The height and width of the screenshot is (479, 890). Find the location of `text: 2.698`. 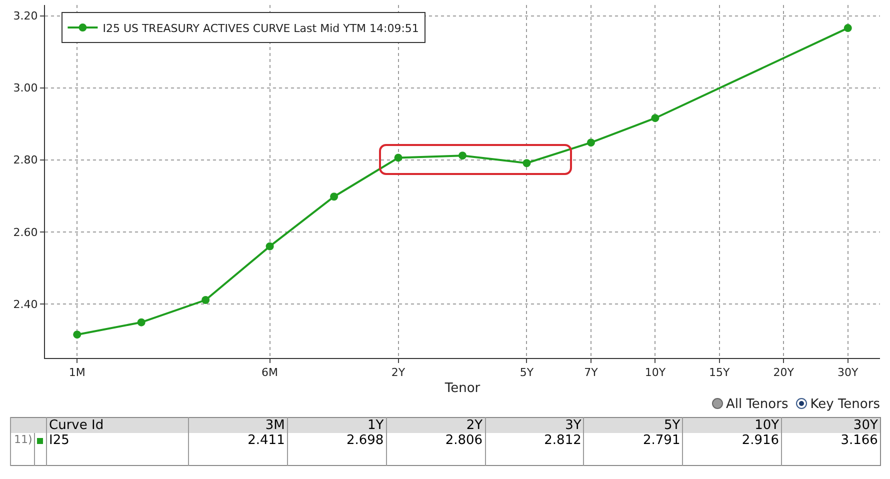

text: 2.698 is located at coordinates (336, 449).